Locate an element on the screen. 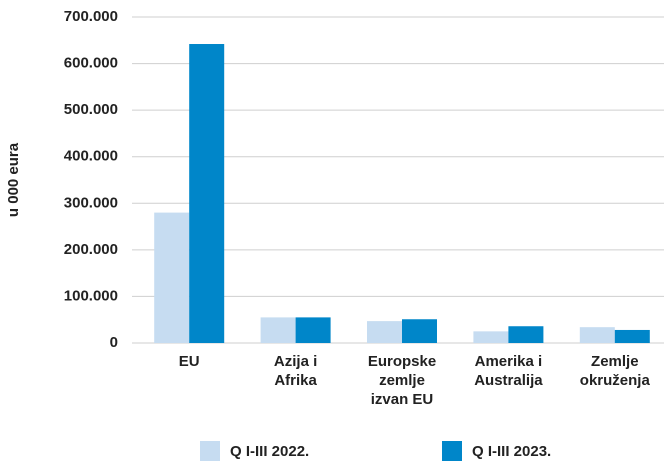  y-tick-label: 600.000 is located at coordinates (91, 63).